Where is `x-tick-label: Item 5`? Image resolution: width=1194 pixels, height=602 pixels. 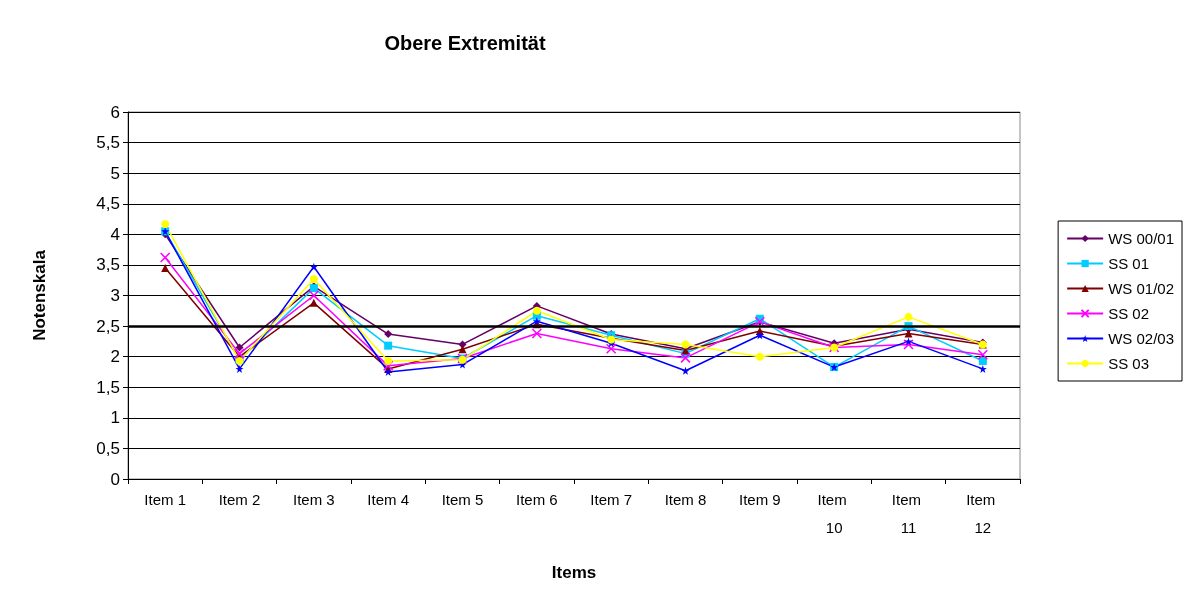
x-tick-label: Item 5 is located at coordinates (462, 499).